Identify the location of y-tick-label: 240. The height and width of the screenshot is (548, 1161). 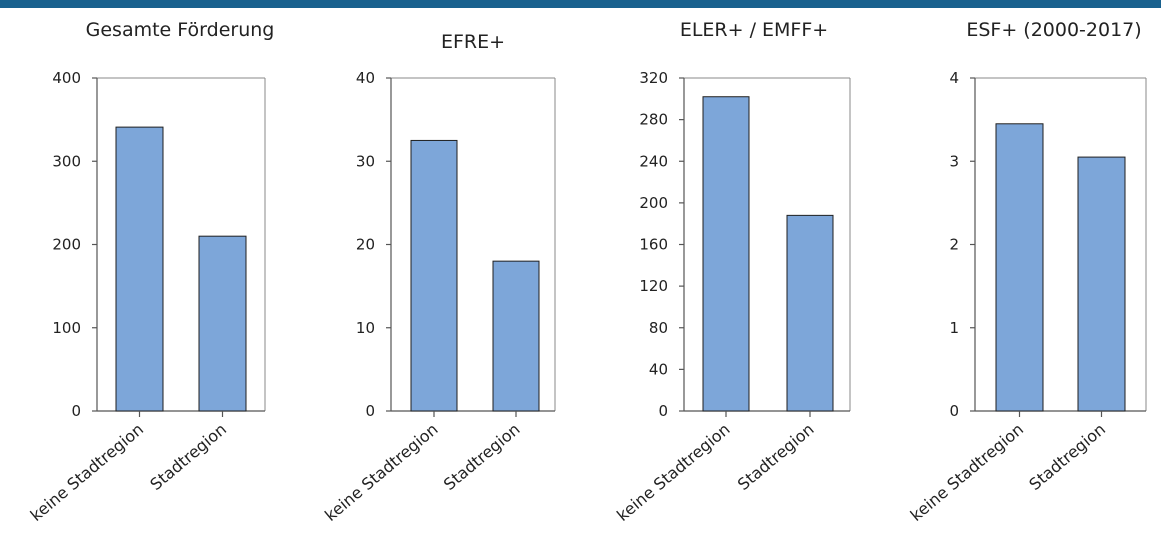
(653, 161).